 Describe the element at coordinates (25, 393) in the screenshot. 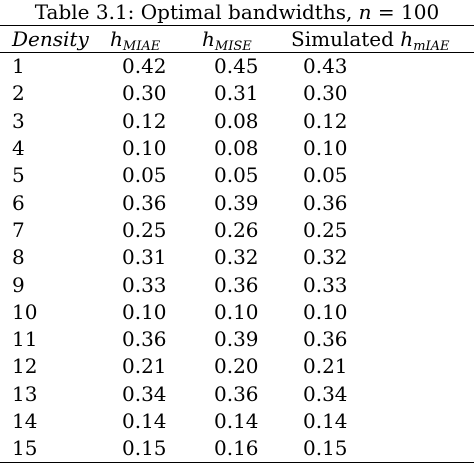

I see `cell-density: 13` at that location.